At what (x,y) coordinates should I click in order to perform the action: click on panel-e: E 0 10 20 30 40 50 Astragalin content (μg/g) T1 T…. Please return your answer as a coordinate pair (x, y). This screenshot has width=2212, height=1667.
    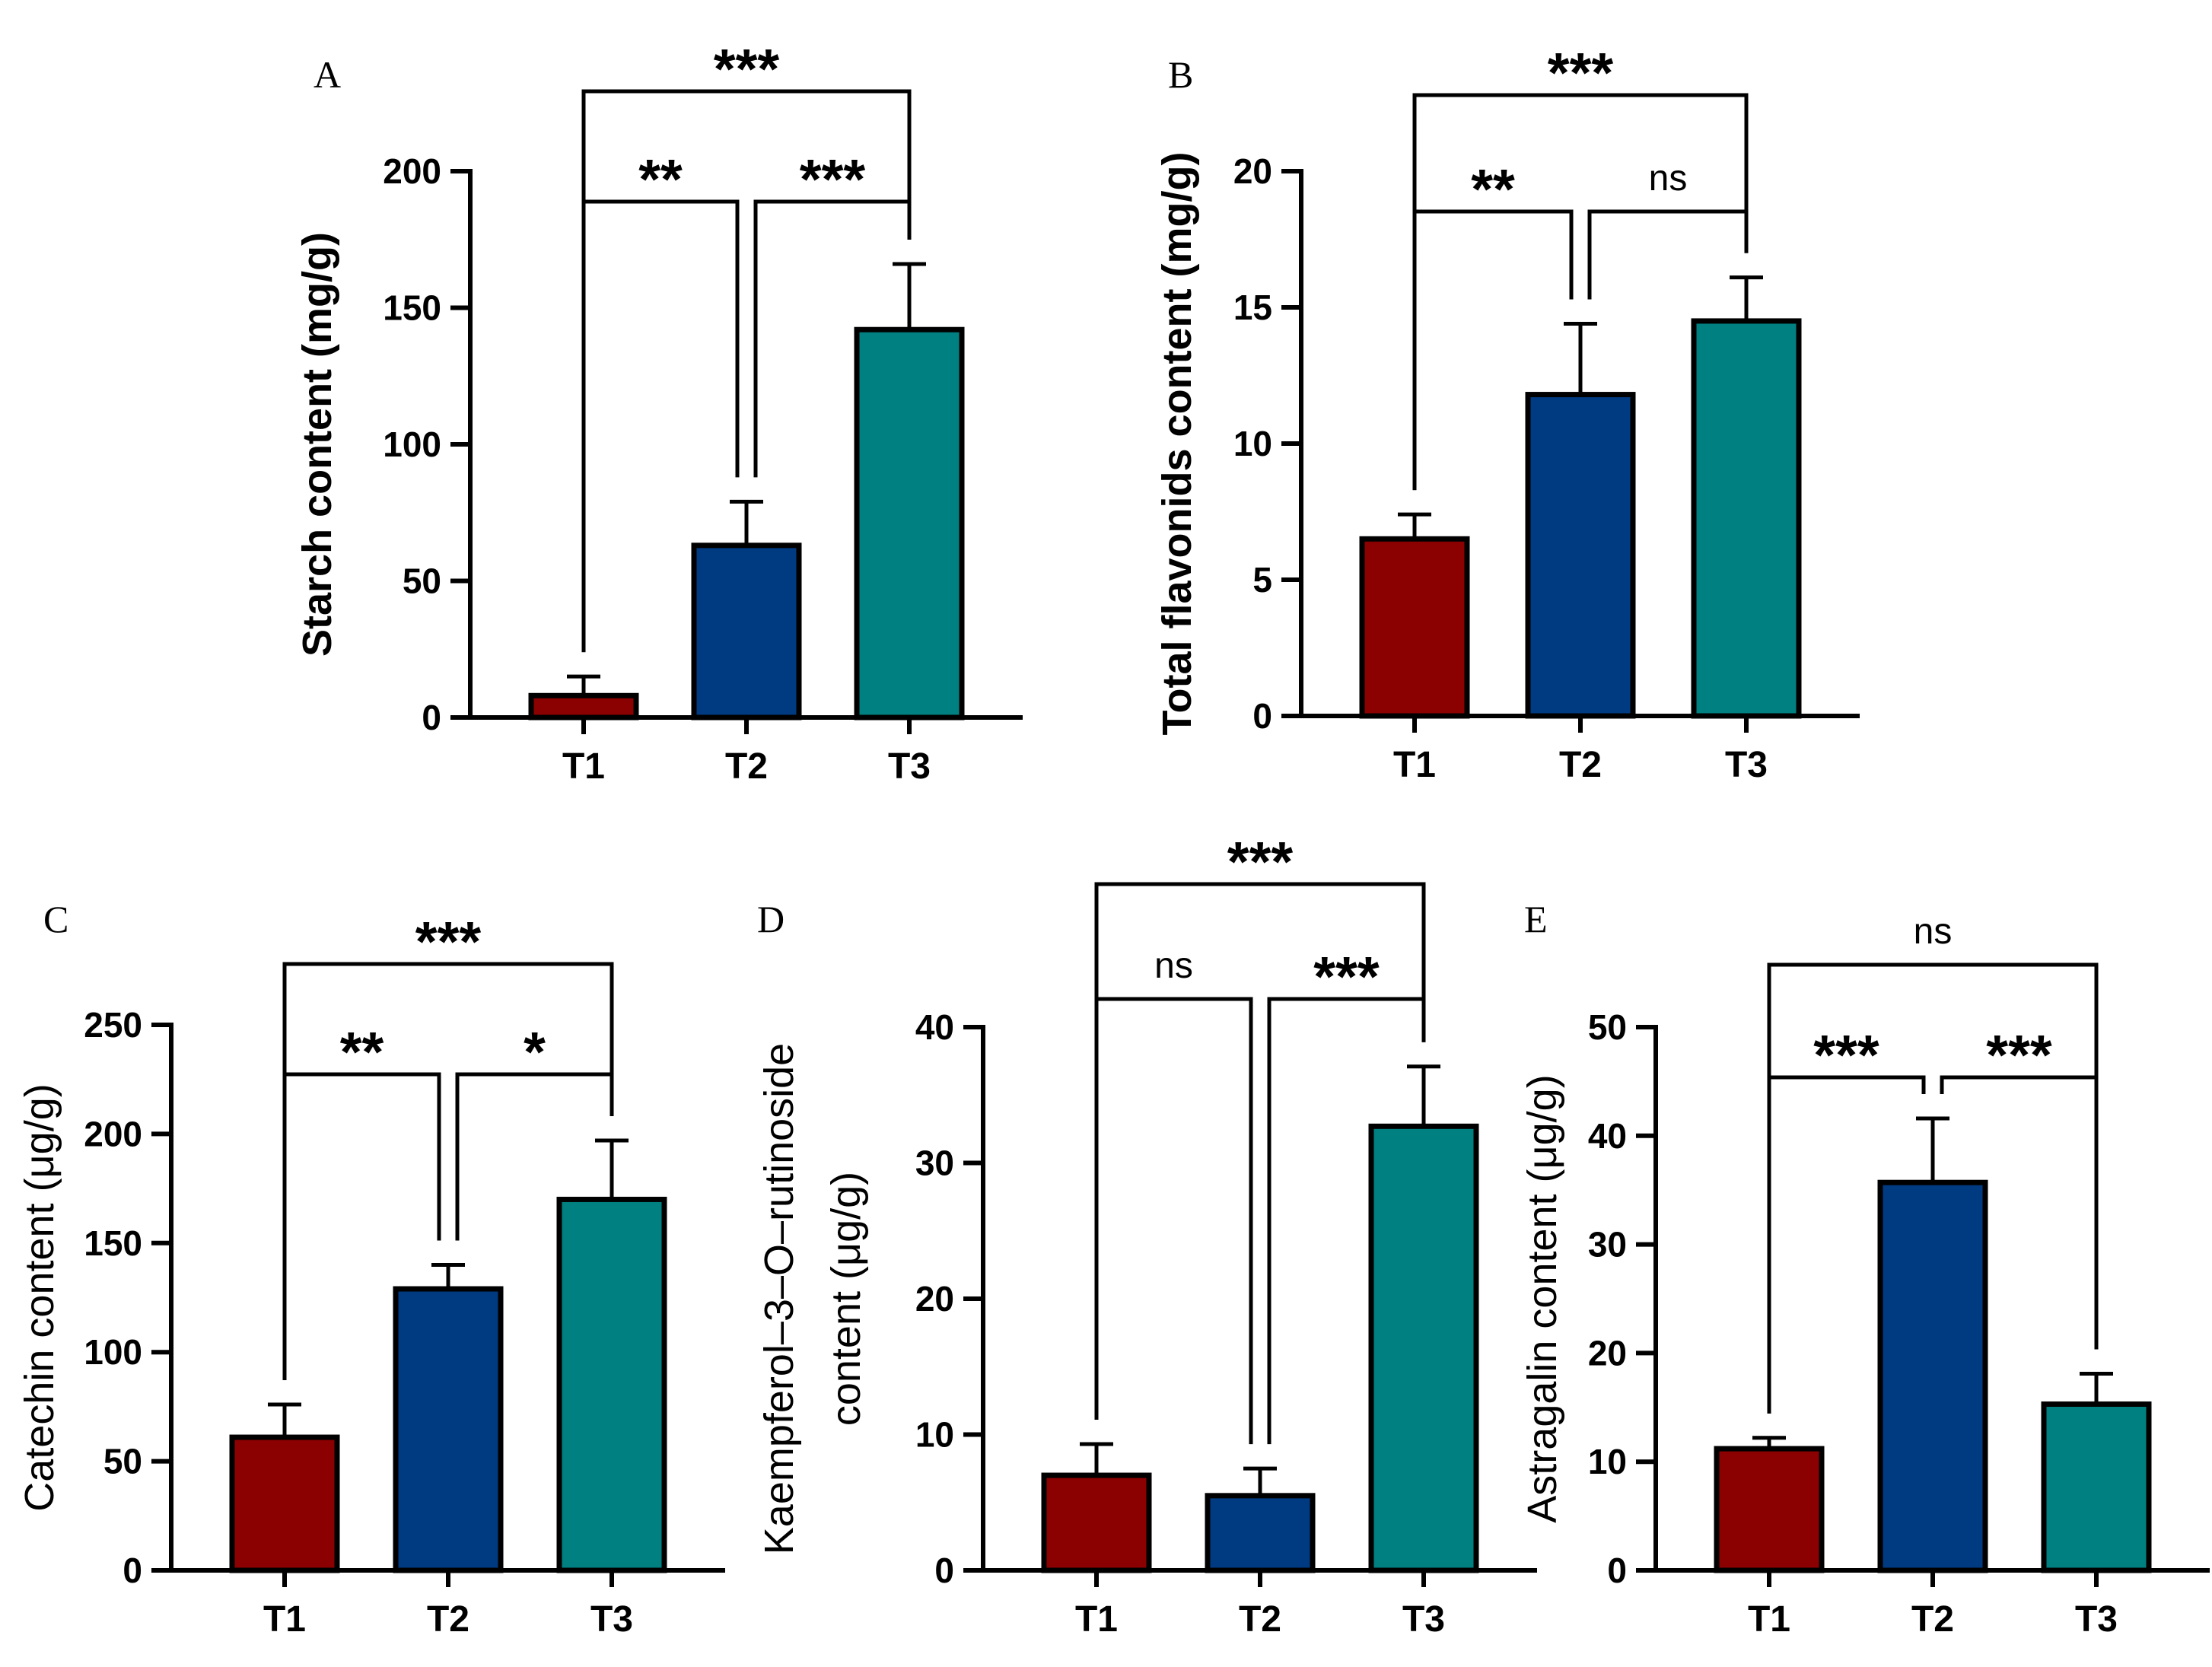
    Looking at the image, I should click on (1865, 1269).